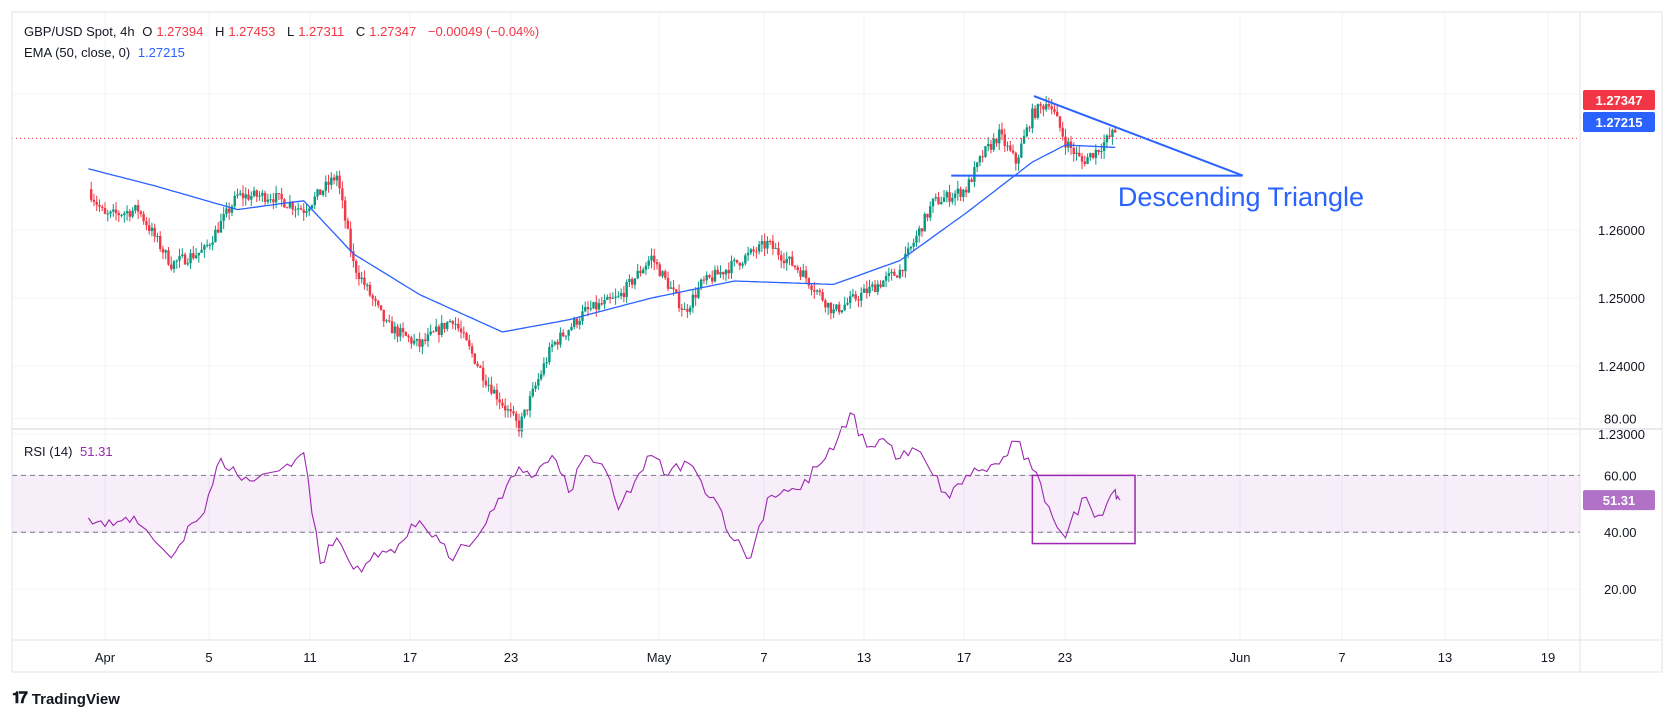 This screenshot has height=718, width=1675. I want to click on tradingview-logo: 𝟏𝟕 TradingView, so click(66, 699).